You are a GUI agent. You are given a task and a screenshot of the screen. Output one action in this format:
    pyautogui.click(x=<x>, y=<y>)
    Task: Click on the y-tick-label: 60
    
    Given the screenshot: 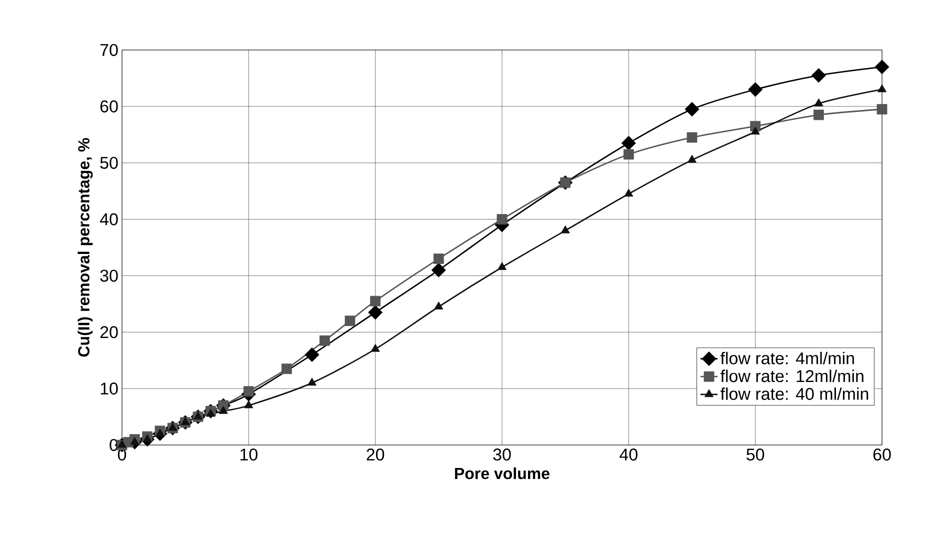 What is the action you would take?
    pyautogui.click(x=109, y=106)
    